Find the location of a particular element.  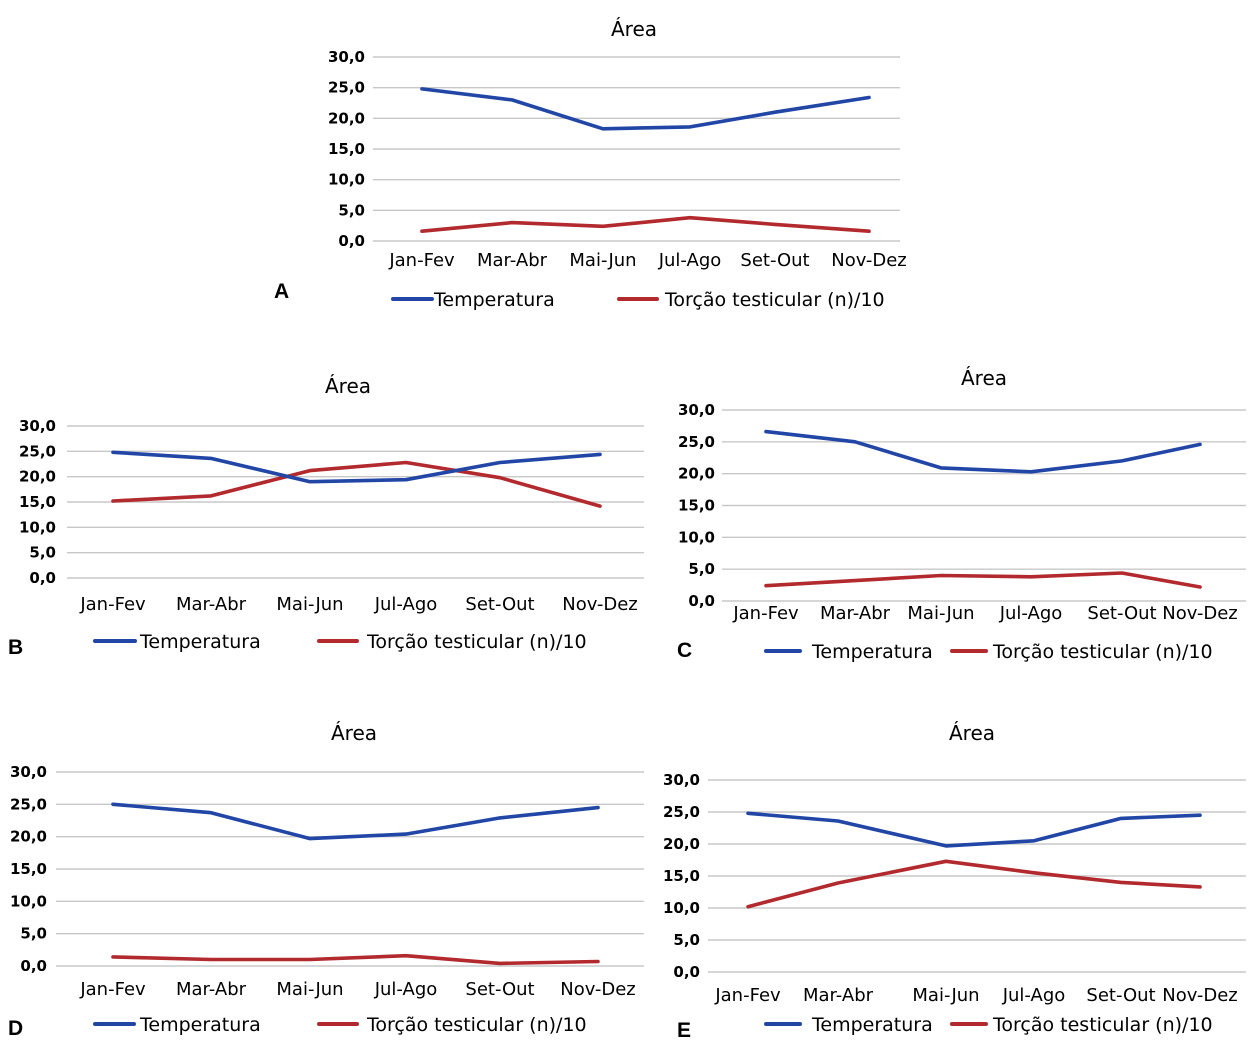

panel-label: D is located at coordinates (15, 1028).